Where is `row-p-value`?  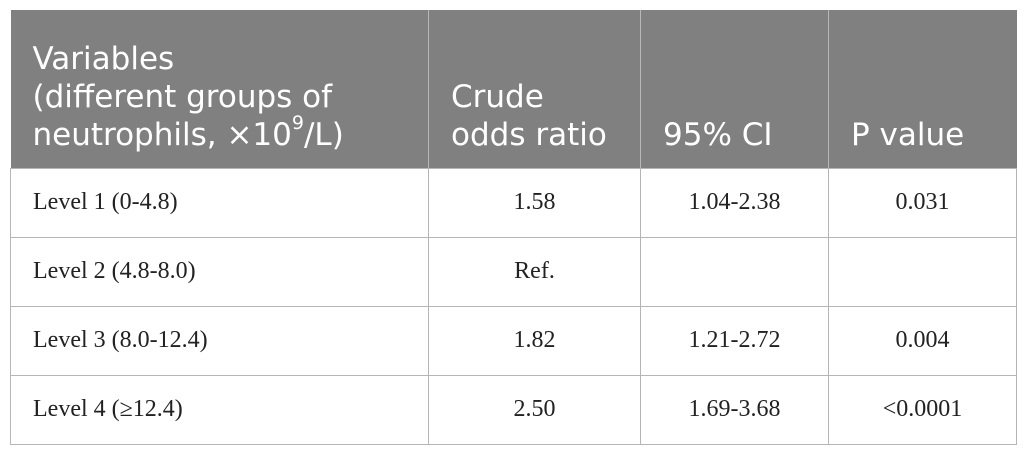 row-p-value is located at coordinates (922, 271).